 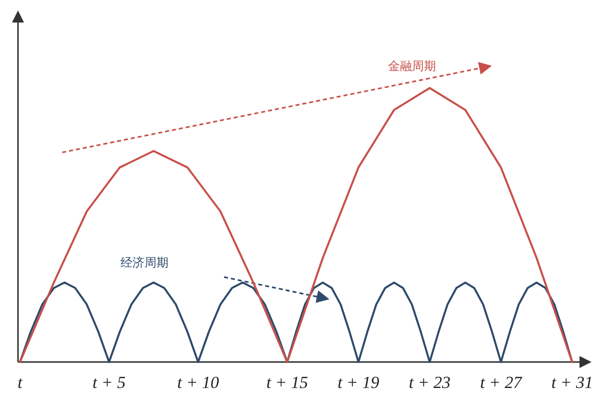 I want to click on x-tick-label: t + 10, so click(x=198, y=382).